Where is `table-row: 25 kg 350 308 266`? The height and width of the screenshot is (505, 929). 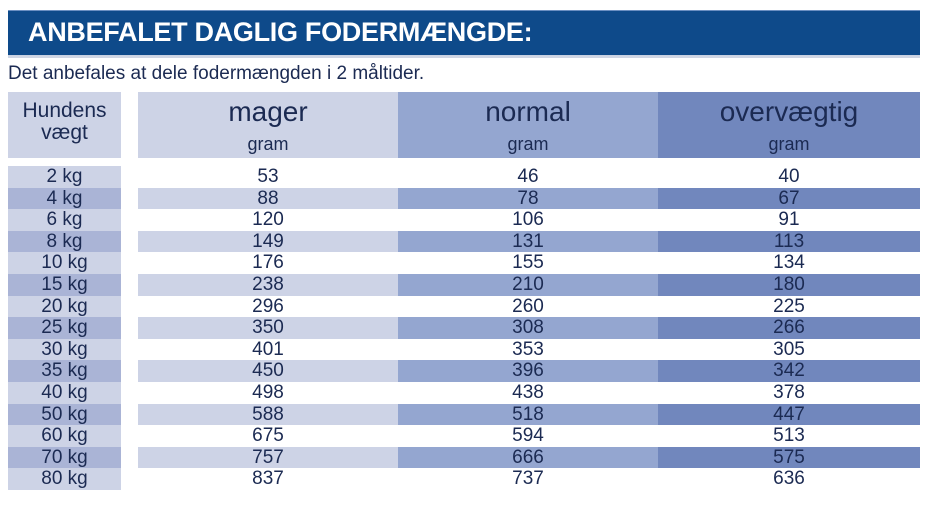 table-row: 25 kg 350 308 266 is located at coordinates (464, 328).